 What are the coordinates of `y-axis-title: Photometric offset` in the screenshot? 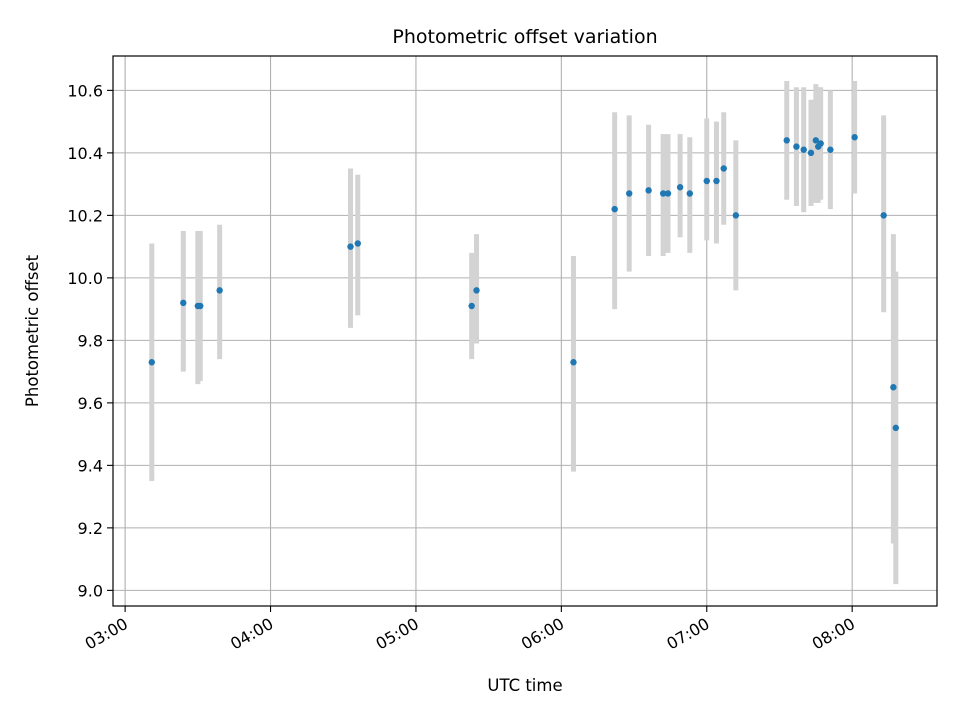 It's located at (32, 330).